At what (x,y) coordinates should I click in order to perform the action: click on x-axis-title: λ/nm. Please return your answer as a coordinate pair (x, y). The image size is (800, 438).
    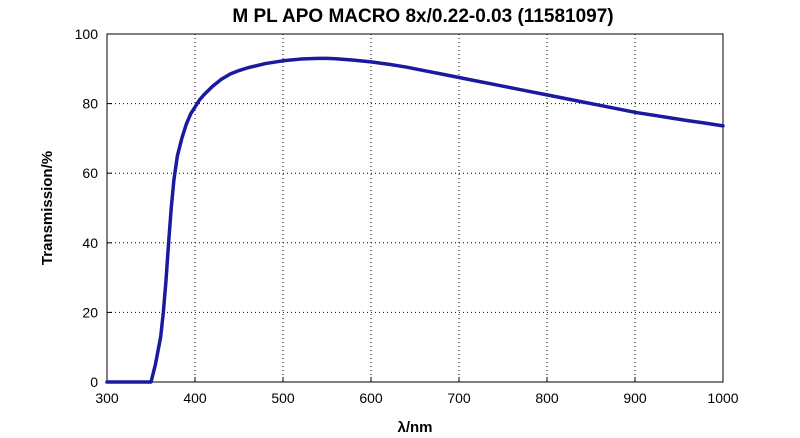
    Looking at the image, I should click on (414, 427).